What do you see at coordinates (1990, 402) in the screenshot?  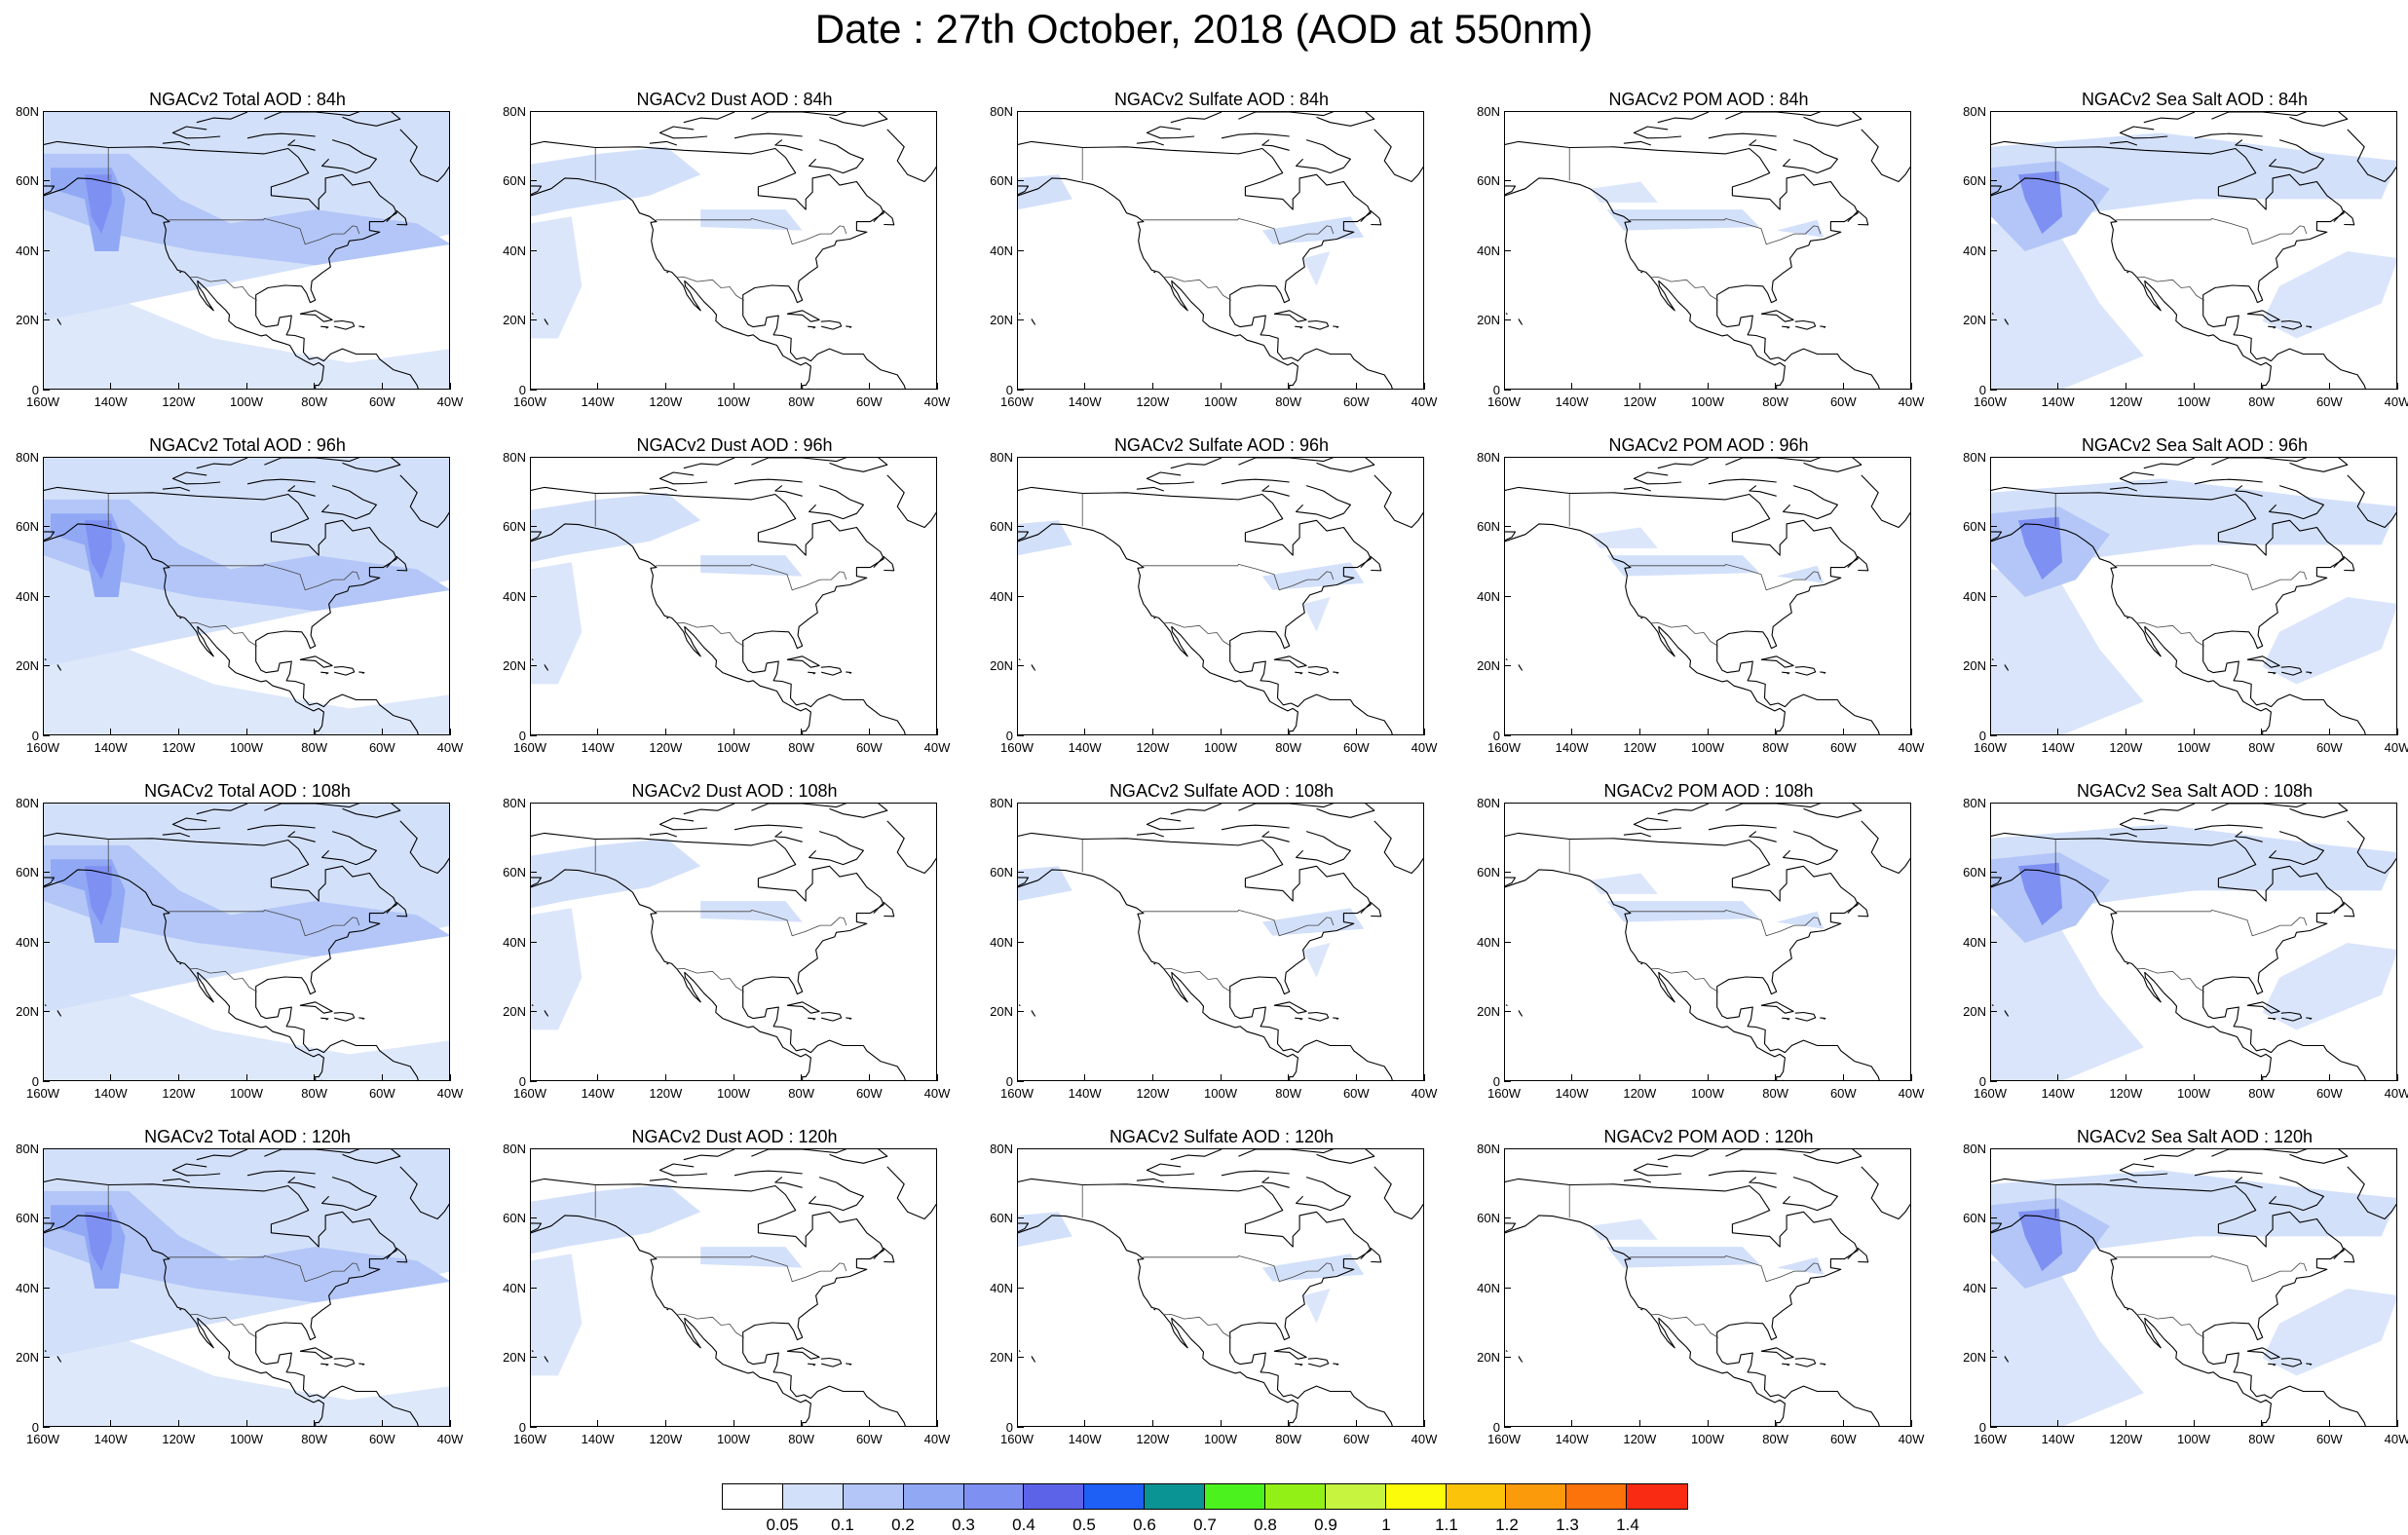 I see `lon-tick-label: 160W` at bounding box center [1990, 402].